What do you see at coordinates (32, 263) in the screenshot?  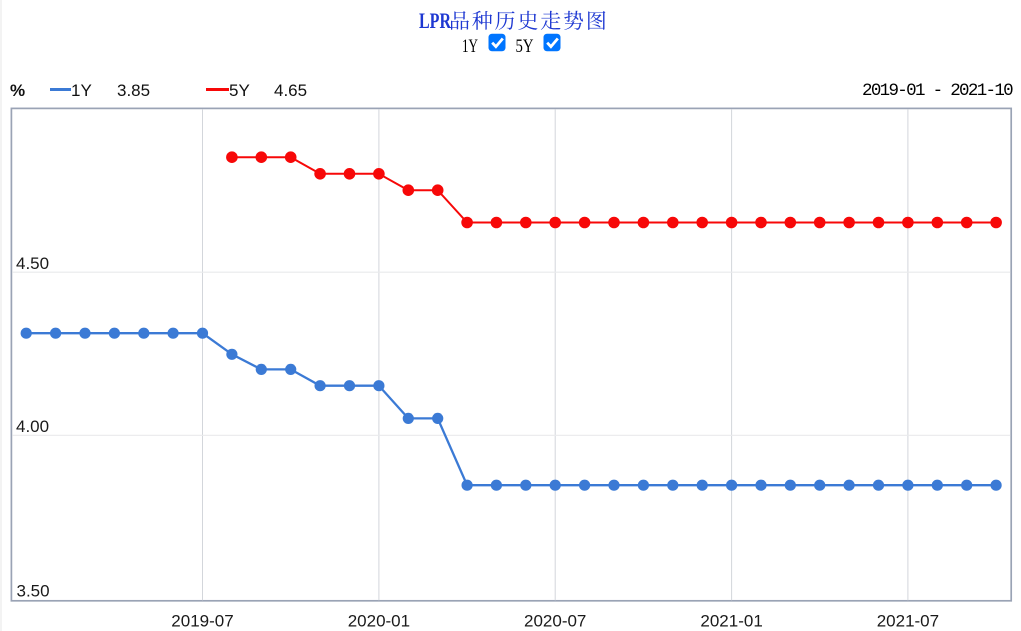 I see `svg-text: 4.50` at bounding box center [32, 263].